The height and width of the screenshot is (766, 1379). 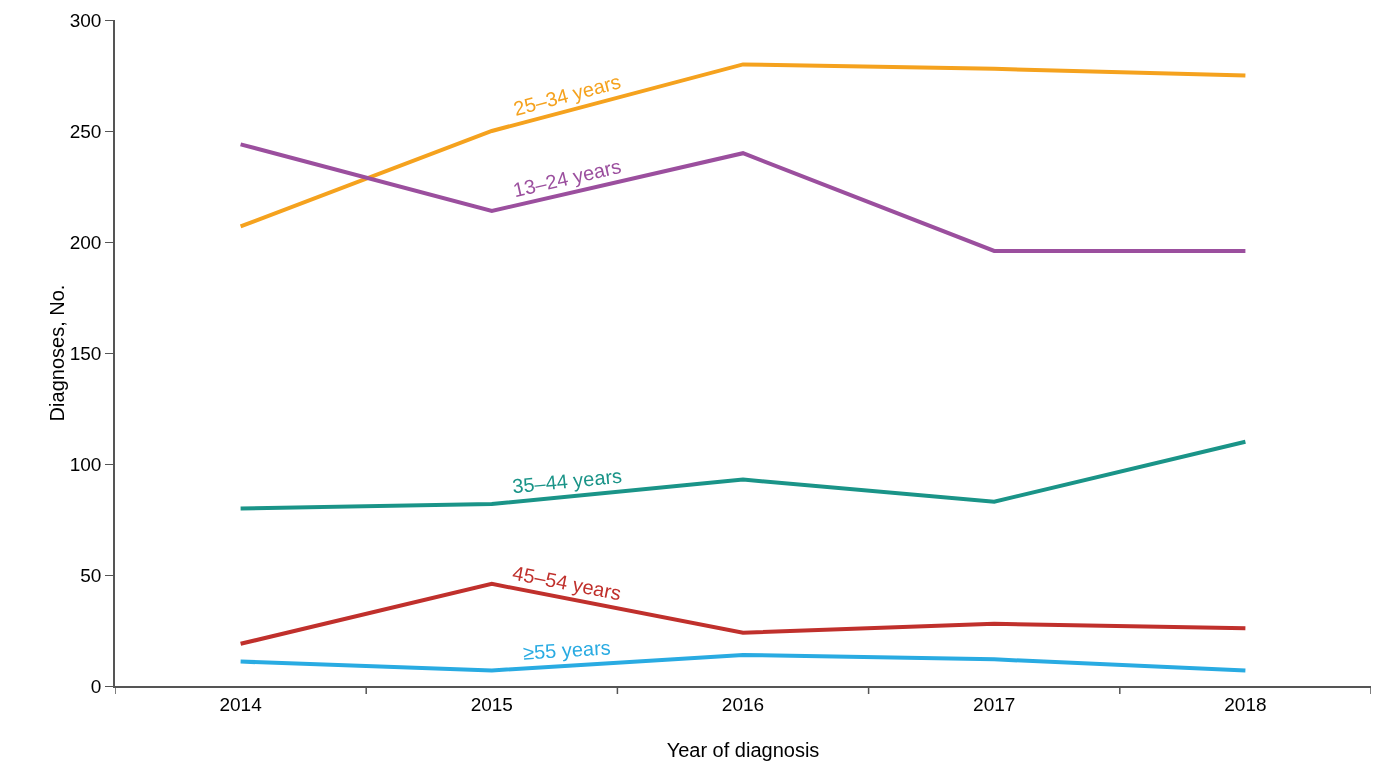 I want to click on text: 13–24 years, so click(x=567, y=178).